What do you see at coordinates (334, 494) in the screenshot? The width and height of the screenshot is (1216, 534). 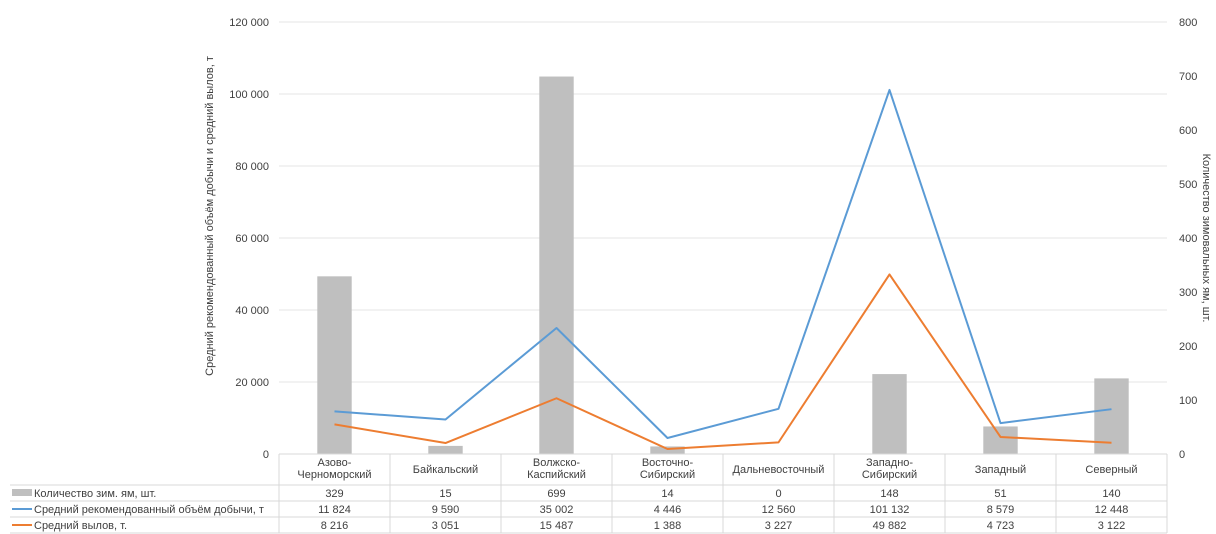 I see `data-label: 329` at bounding box center [334, 494].